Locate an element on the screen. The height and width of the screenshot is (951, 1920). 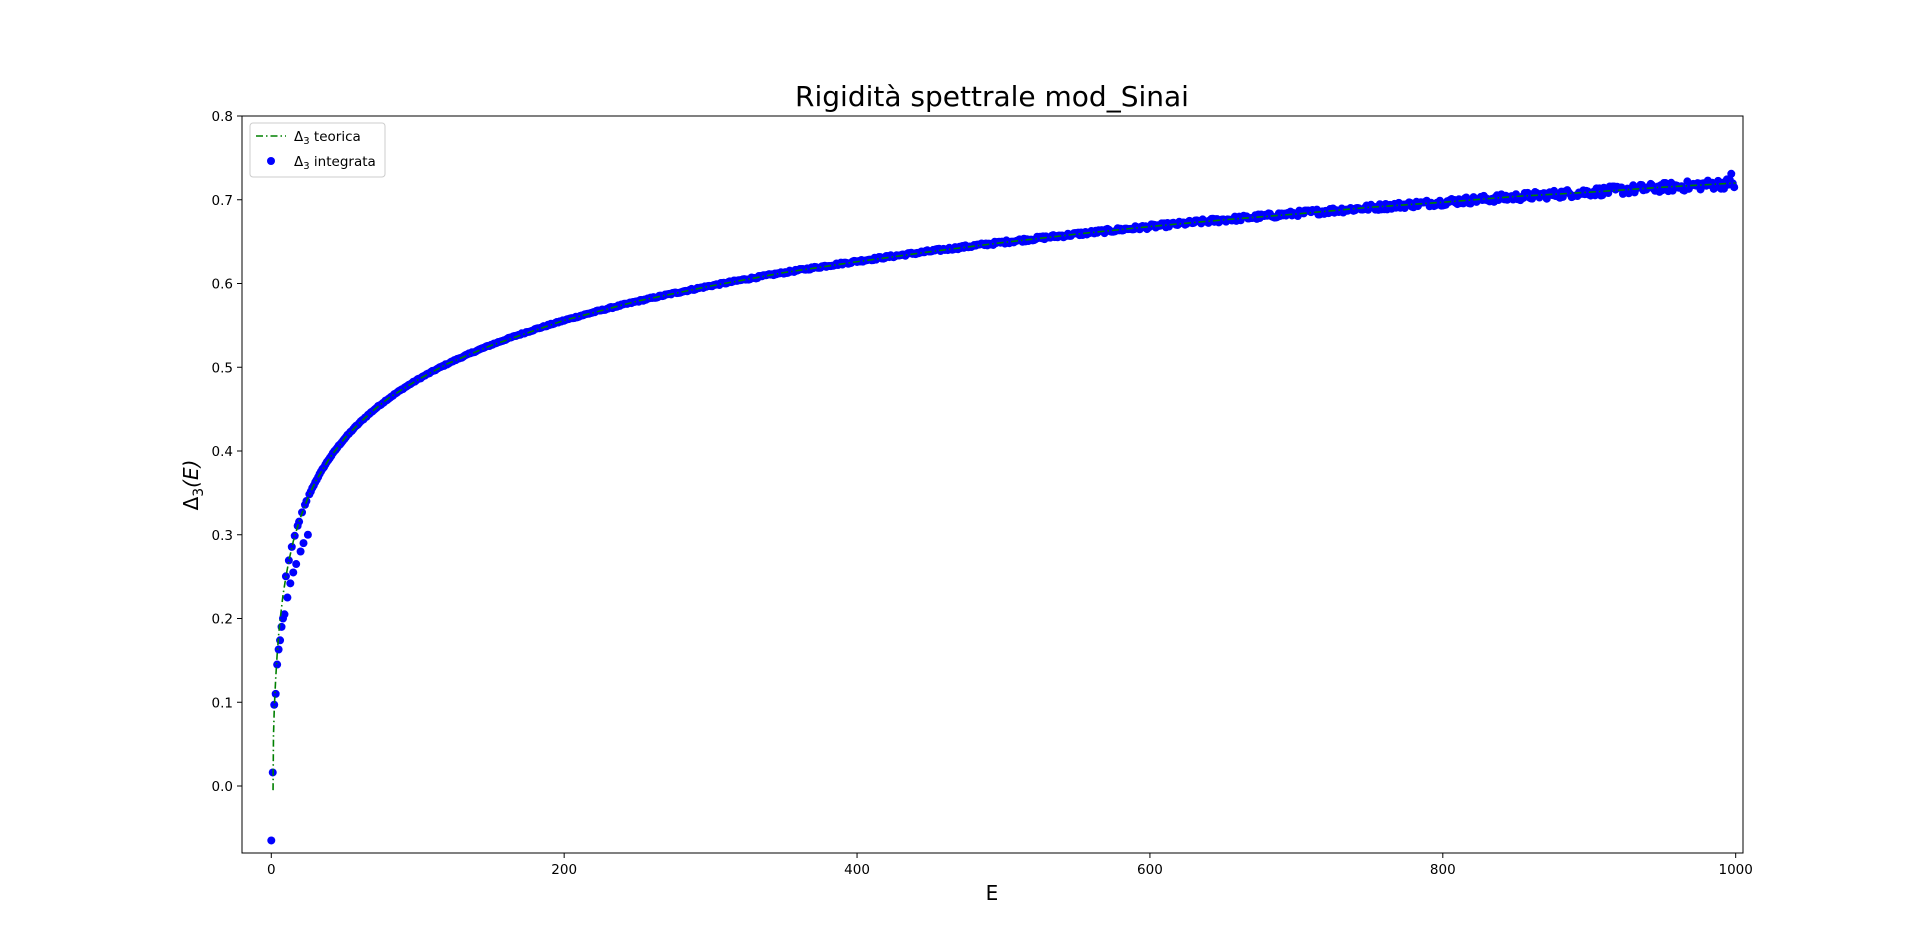
x-tick-label: 1000 is located at coordinates (1735, 870).